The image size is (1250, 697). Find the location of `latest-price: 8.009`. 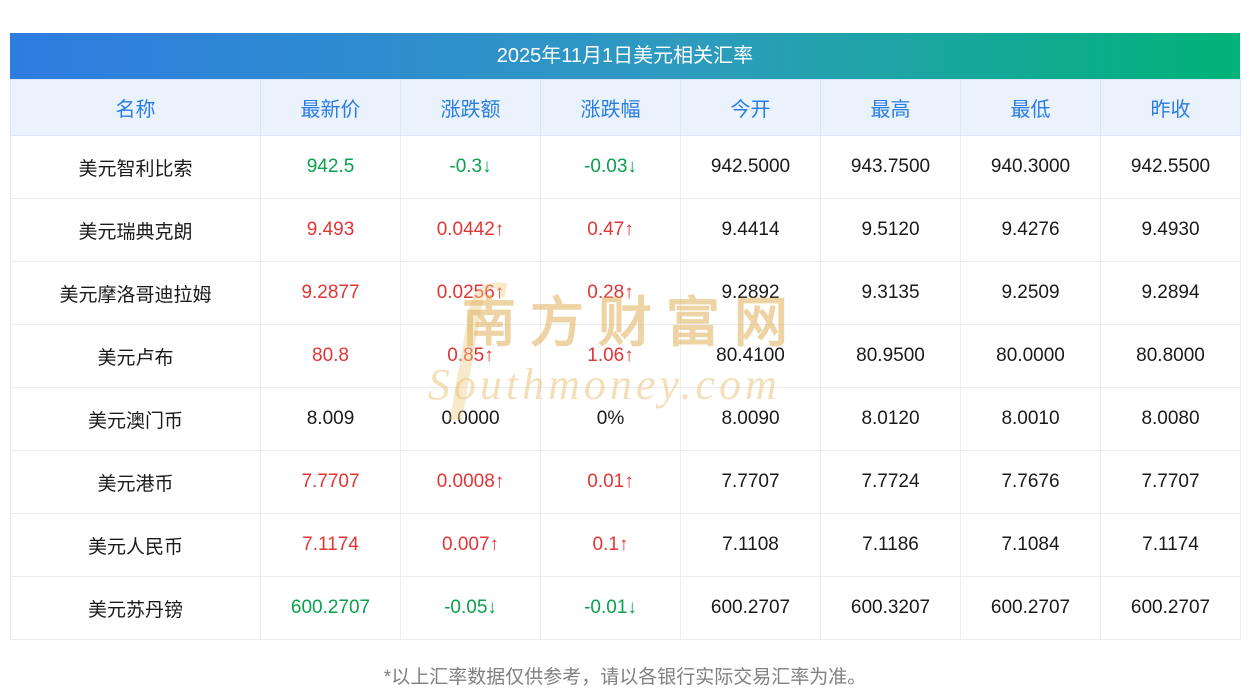

latest-price: 8.009 is located at coordinates (330, 419).